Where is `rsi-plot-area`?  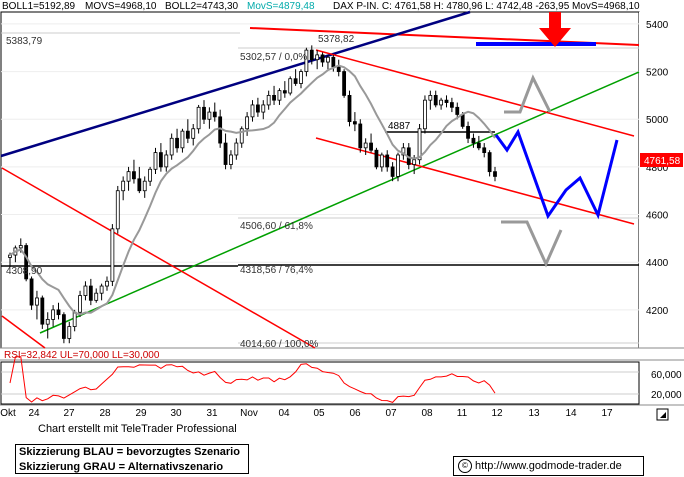
rsi-plot-area is located at coordinates (320, 383).